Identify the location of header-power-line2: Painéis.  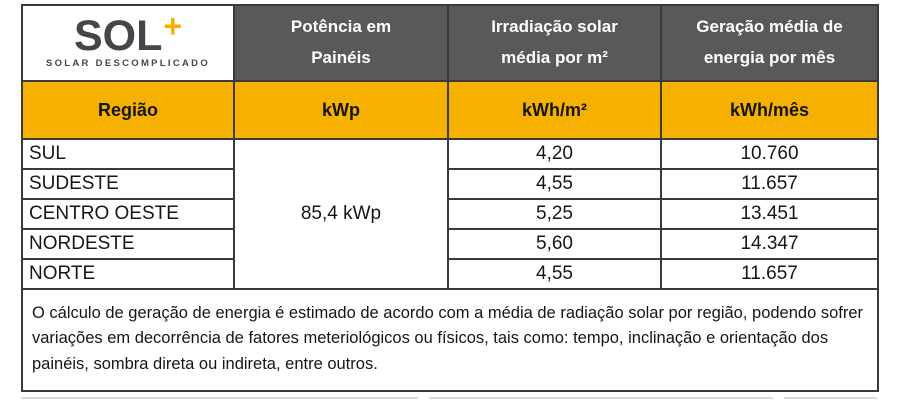
(341, 57).